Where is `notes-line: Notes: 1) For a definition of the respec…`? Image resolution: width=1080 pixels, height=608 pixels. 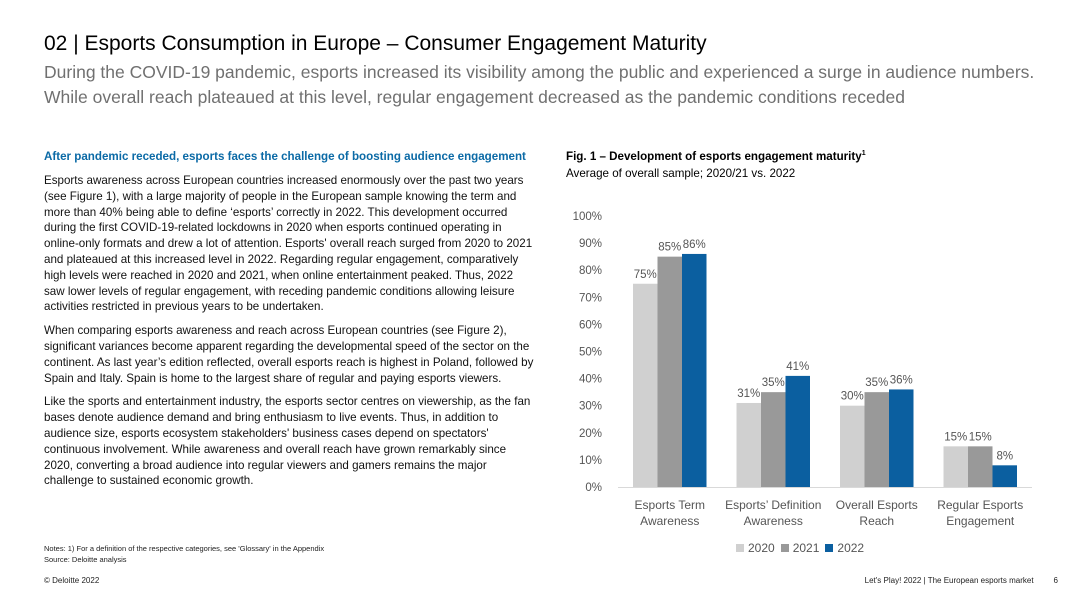 notes-line: Notes: 1) For a definition of the respec… is located at coordinates (184, 548).